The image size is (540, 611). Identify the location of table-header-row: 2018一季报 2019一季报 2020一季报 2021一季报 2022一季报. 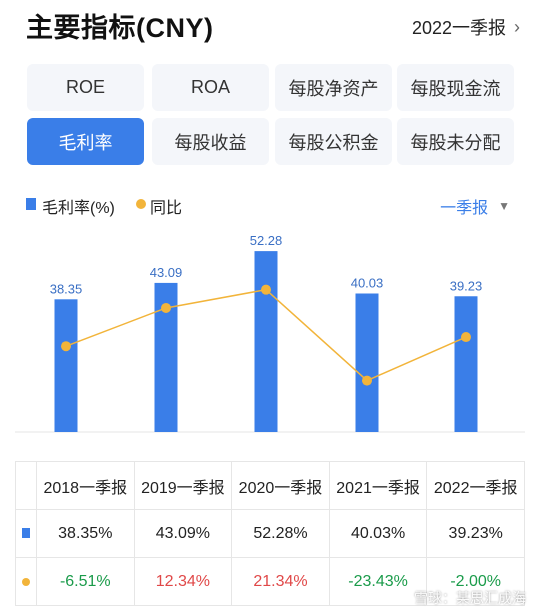
(270, 485).